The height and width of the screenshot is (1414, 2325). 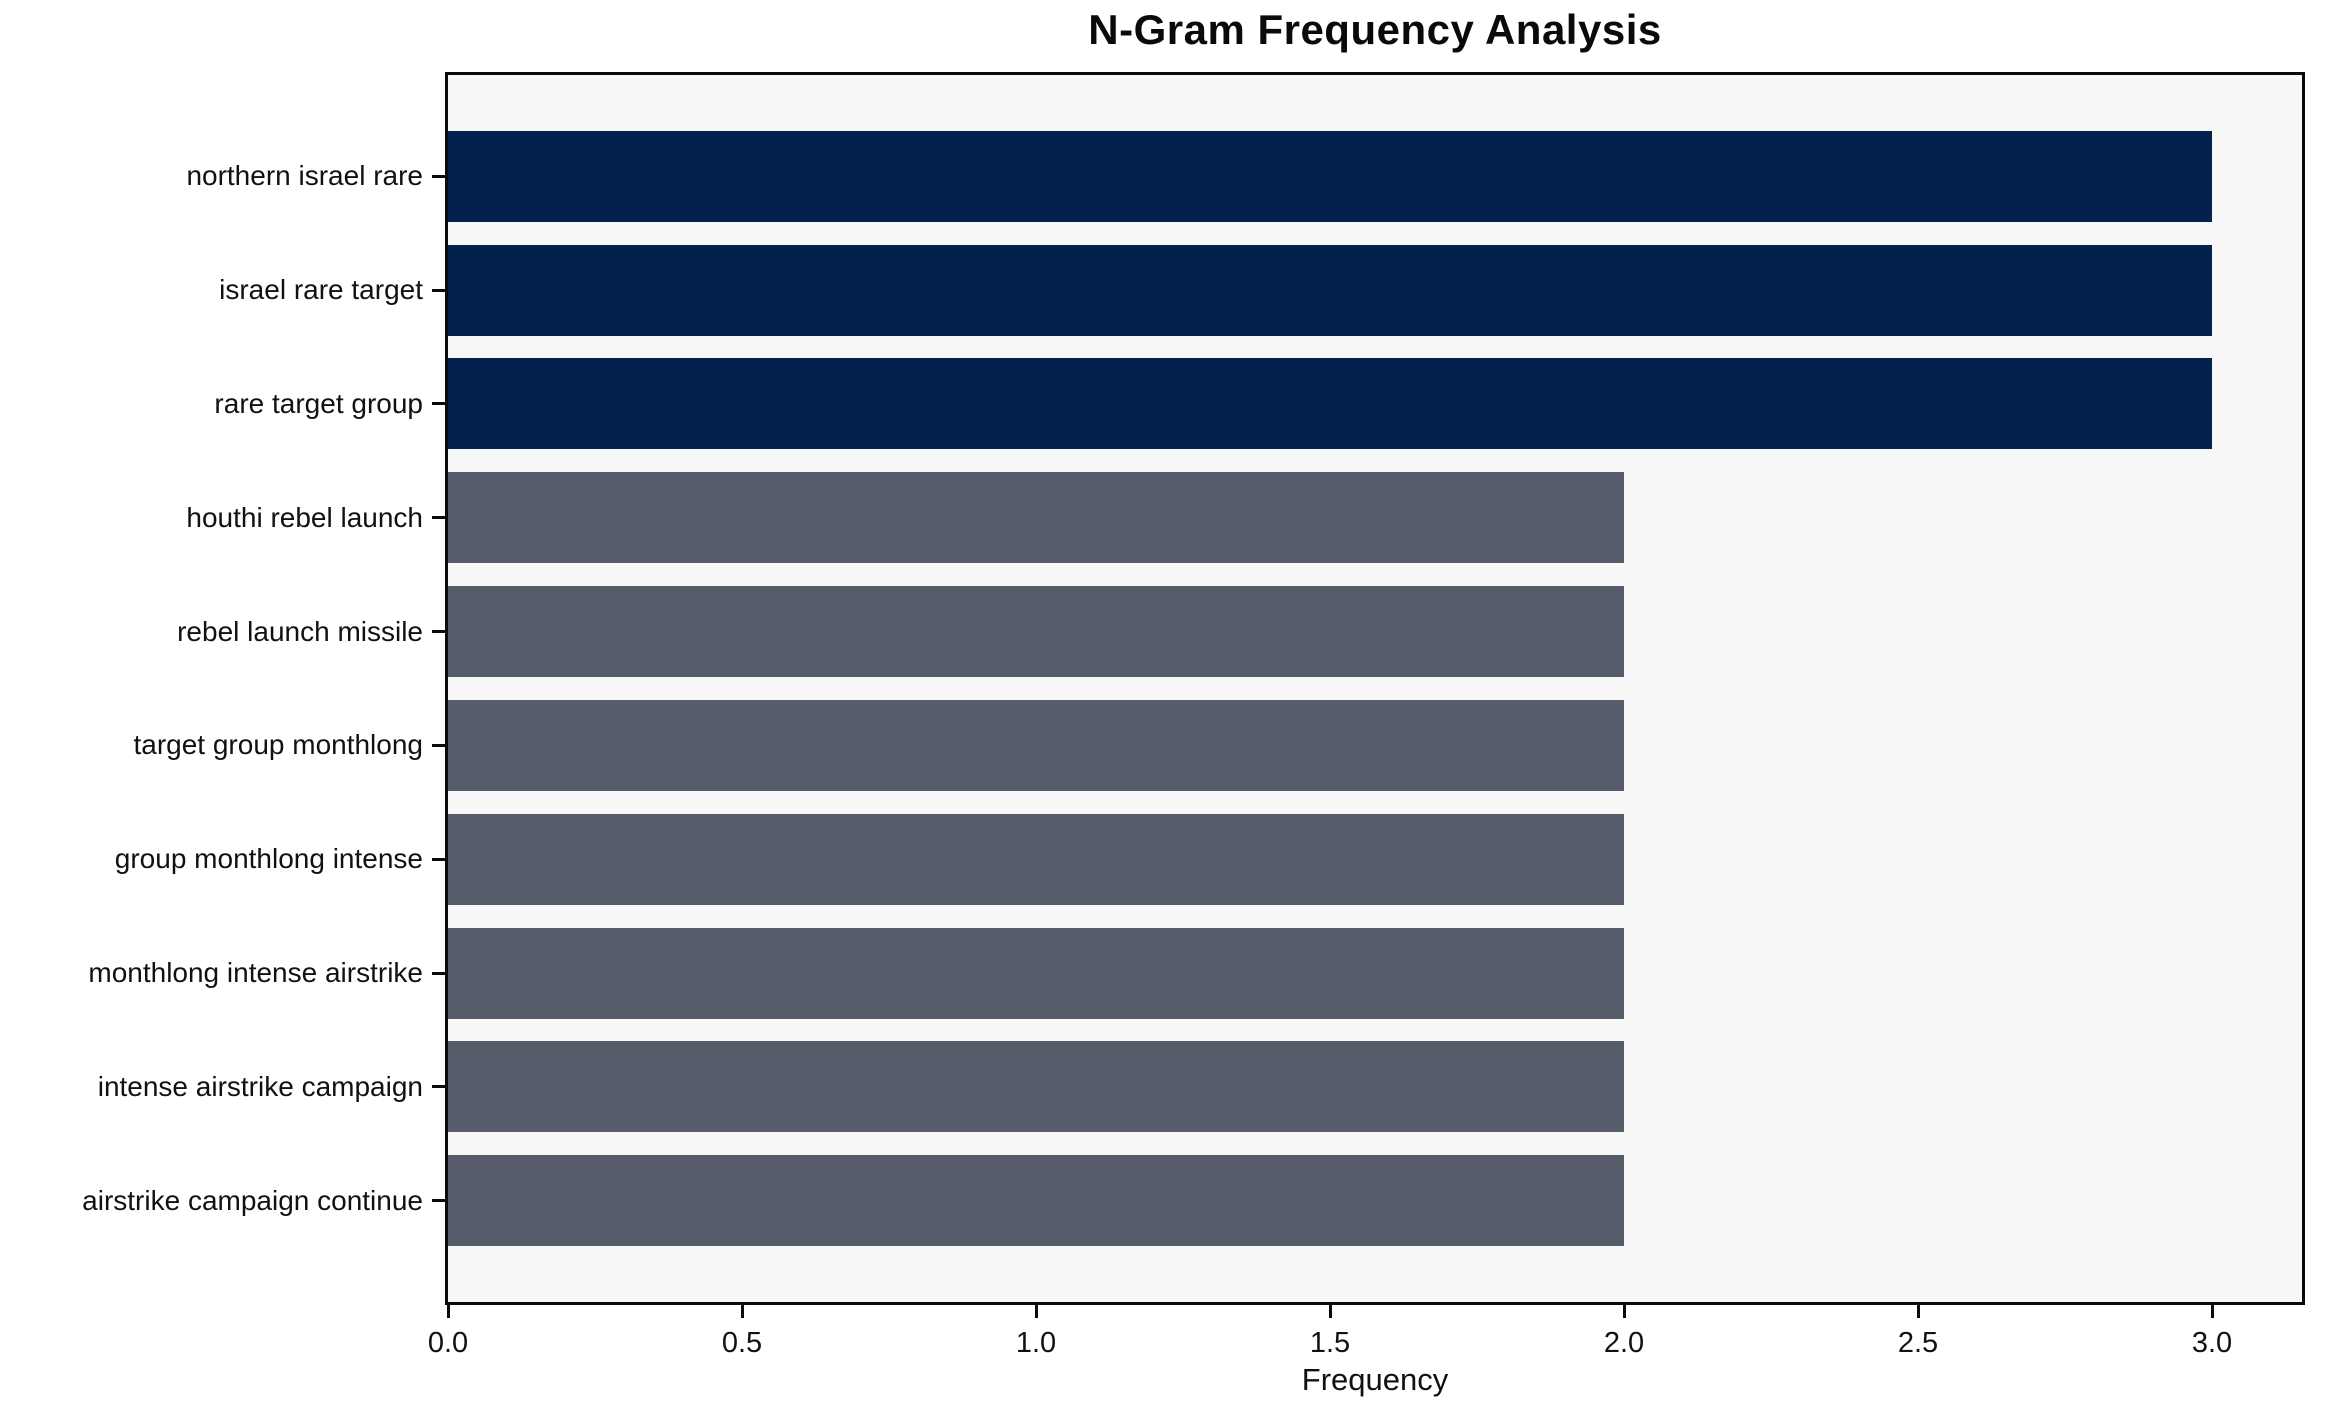 What do you see at coordinates (278, 745) in the screenshot?
I see `y-tick-label: target group monthlong` at bounding box center [278, 745].